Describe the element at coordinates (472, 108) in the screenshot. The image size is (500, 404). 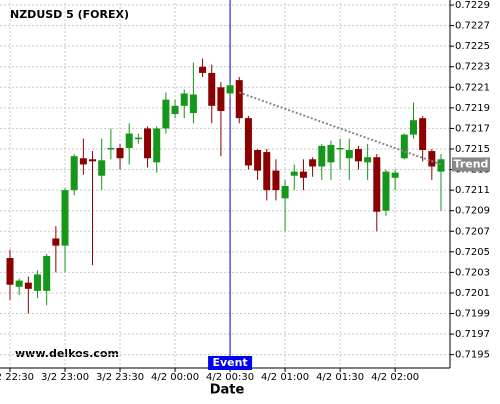
I see `y-tick-label: 0.7219` at that location.